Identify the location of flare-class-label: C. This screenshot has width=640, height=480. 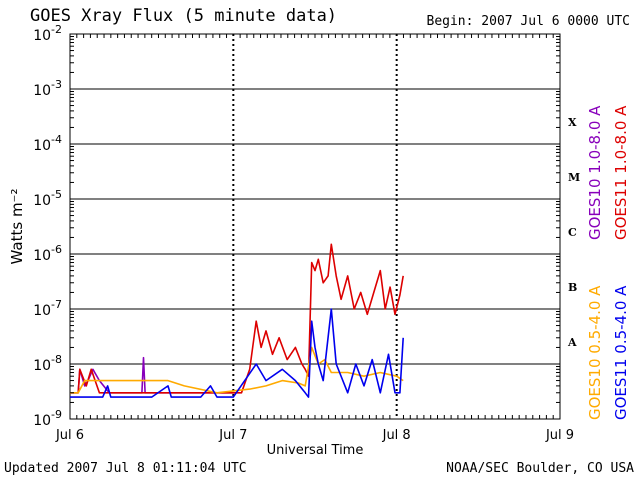
(572, 232).